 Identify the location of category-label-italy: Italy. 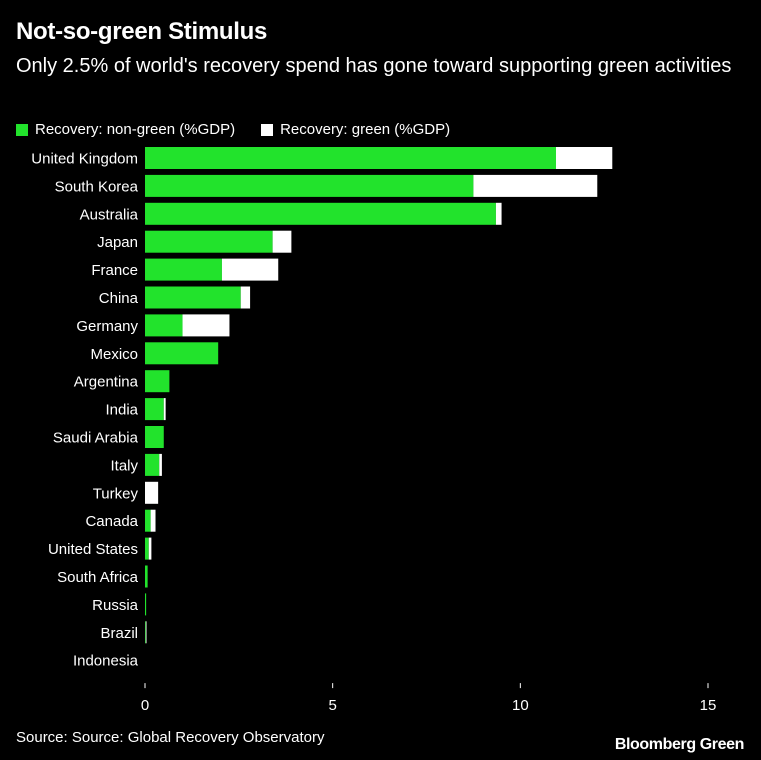
(124, 465).